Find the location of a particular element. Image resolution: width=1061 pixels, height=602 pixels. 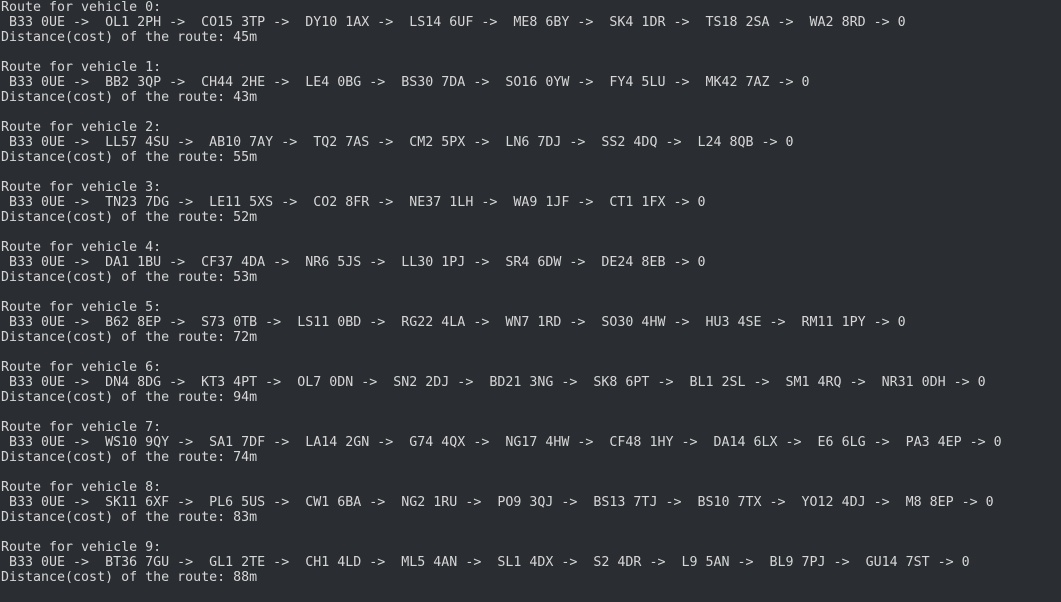

route-title: Route for vehicle 6: is located at coordinates (81, 367).